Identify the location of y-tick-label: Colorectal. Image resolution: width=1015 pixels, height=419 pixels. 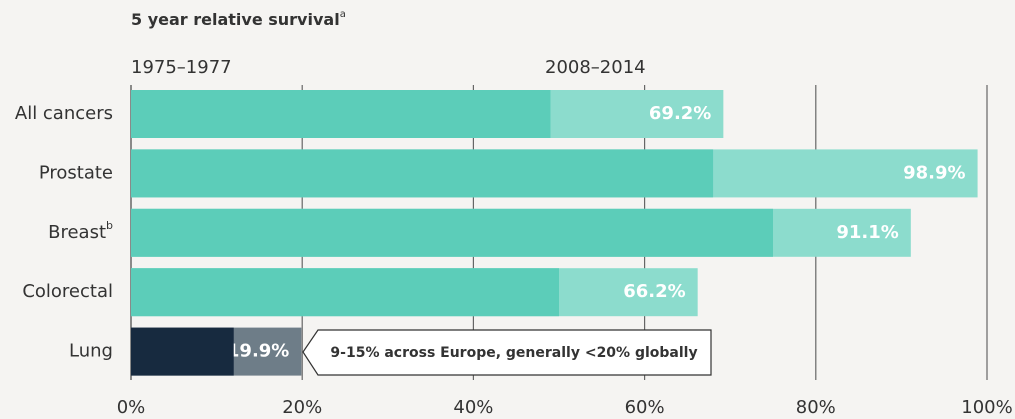
(67, 291).